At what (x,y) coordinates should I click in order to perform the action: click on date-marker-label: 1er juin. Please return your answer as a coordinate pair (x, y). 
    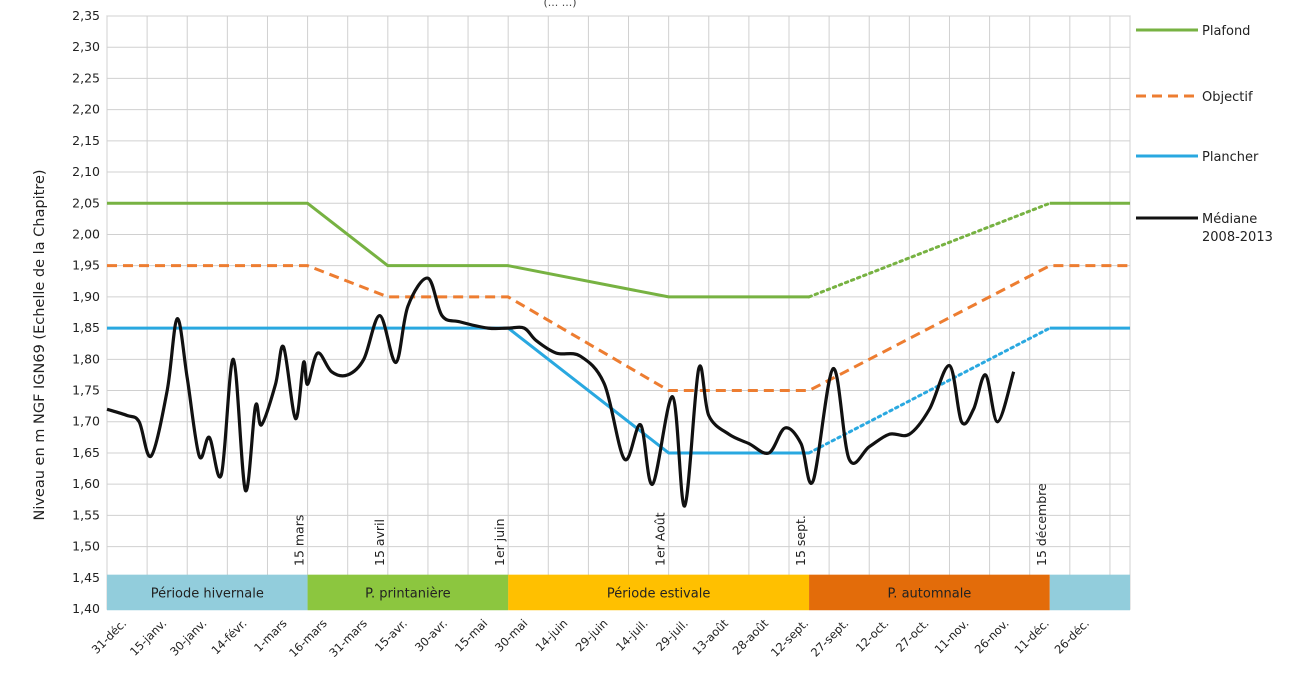
    Looking at the image, I should click on (499, 542).